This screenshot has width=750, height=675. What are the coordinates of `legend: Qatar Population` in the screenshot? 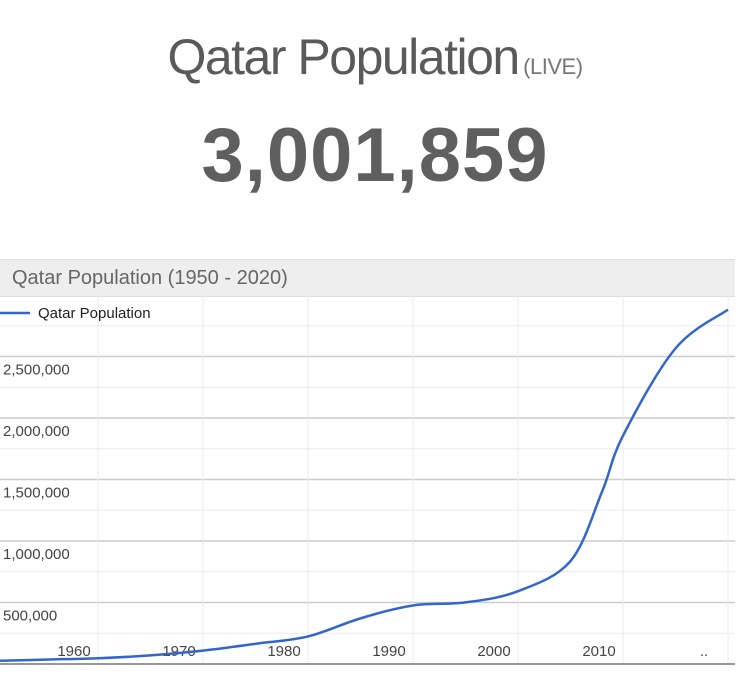 It's located at (75, 313).